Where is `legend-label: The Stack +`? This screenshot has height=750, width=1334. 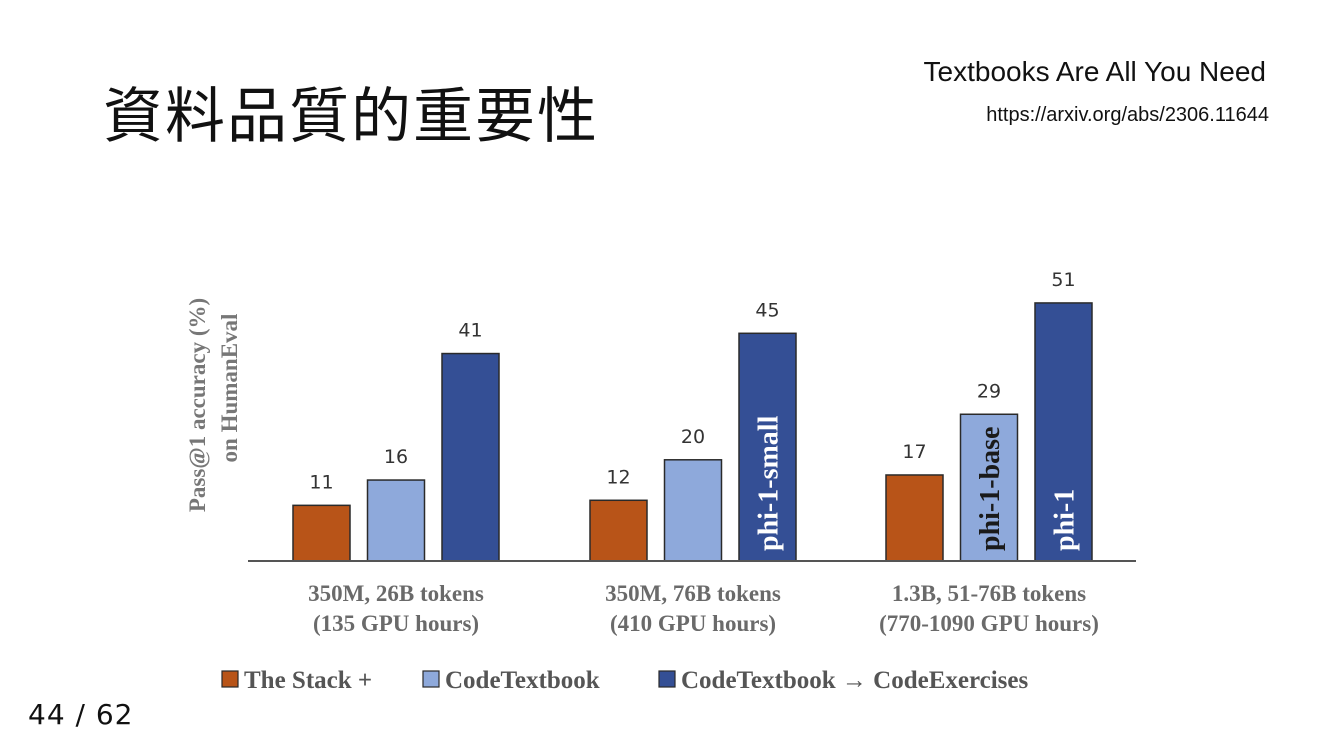 legend-label: The Stack + is located at coordinates (308, 680).